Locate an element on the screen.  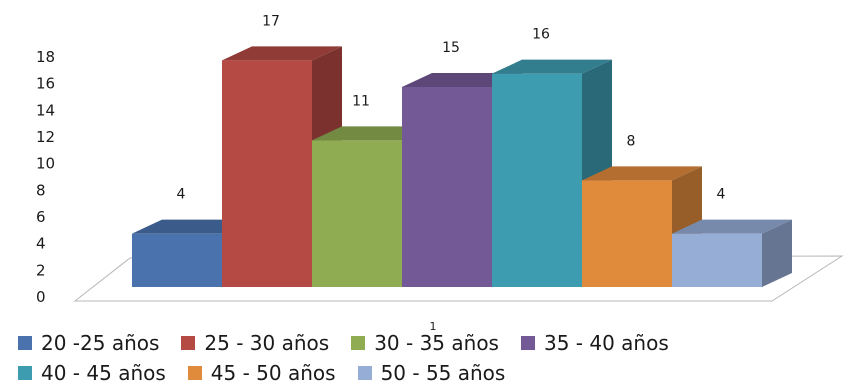
y-tick-label: 8 is located at coordinates (41, 190).